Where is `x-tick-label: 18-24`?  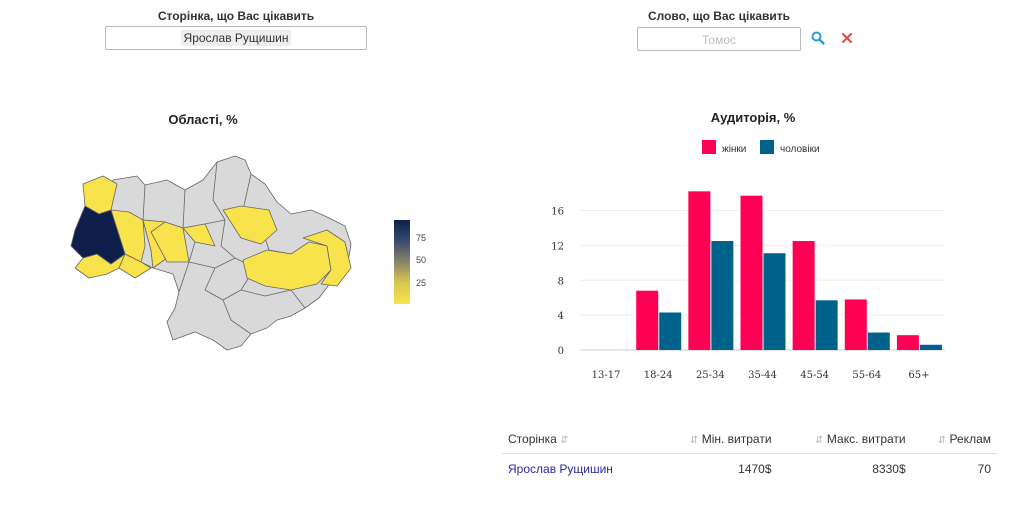 x-tick-label: 18-24 is located at coordinates (658, 375).